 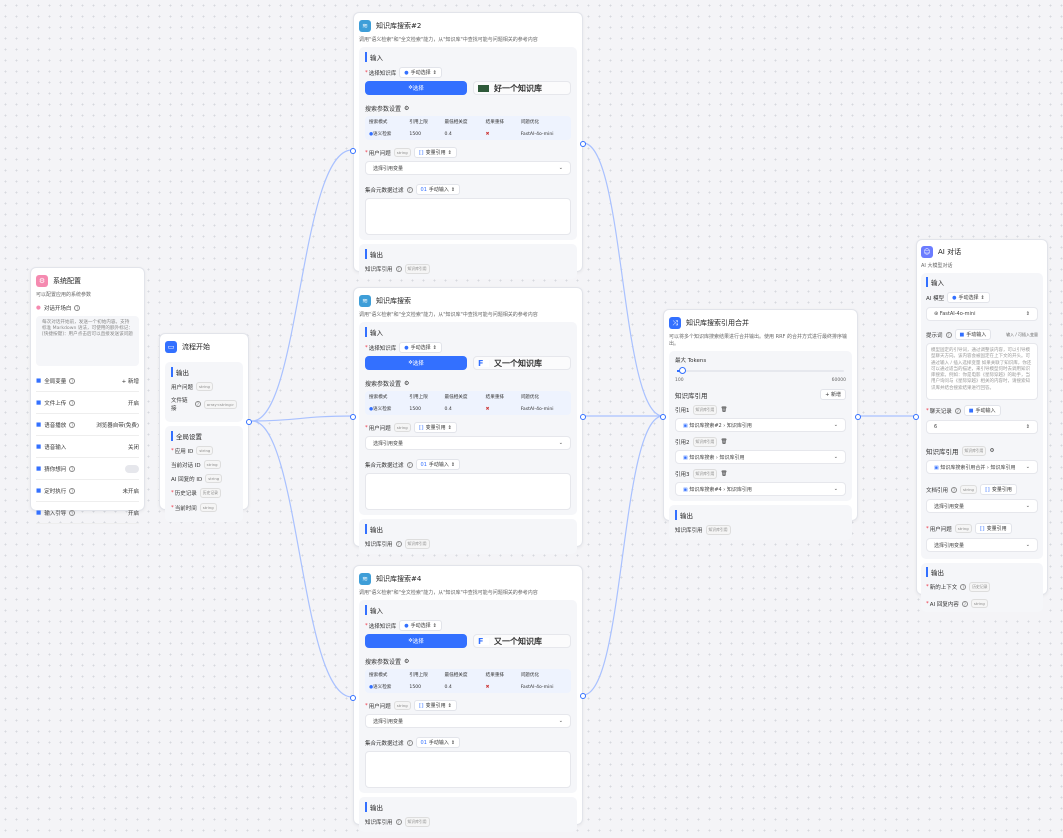 I want to click on system-item: ■ 猜你想问?, so click(x=87, y=469).